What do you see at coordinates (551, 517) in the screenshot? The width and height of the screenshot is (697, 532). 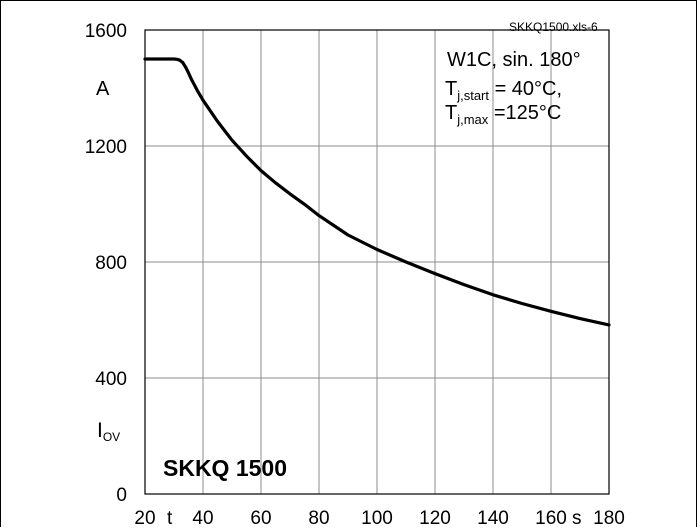 I see `x-tick-label: 160` at bounding box center [551, 517].